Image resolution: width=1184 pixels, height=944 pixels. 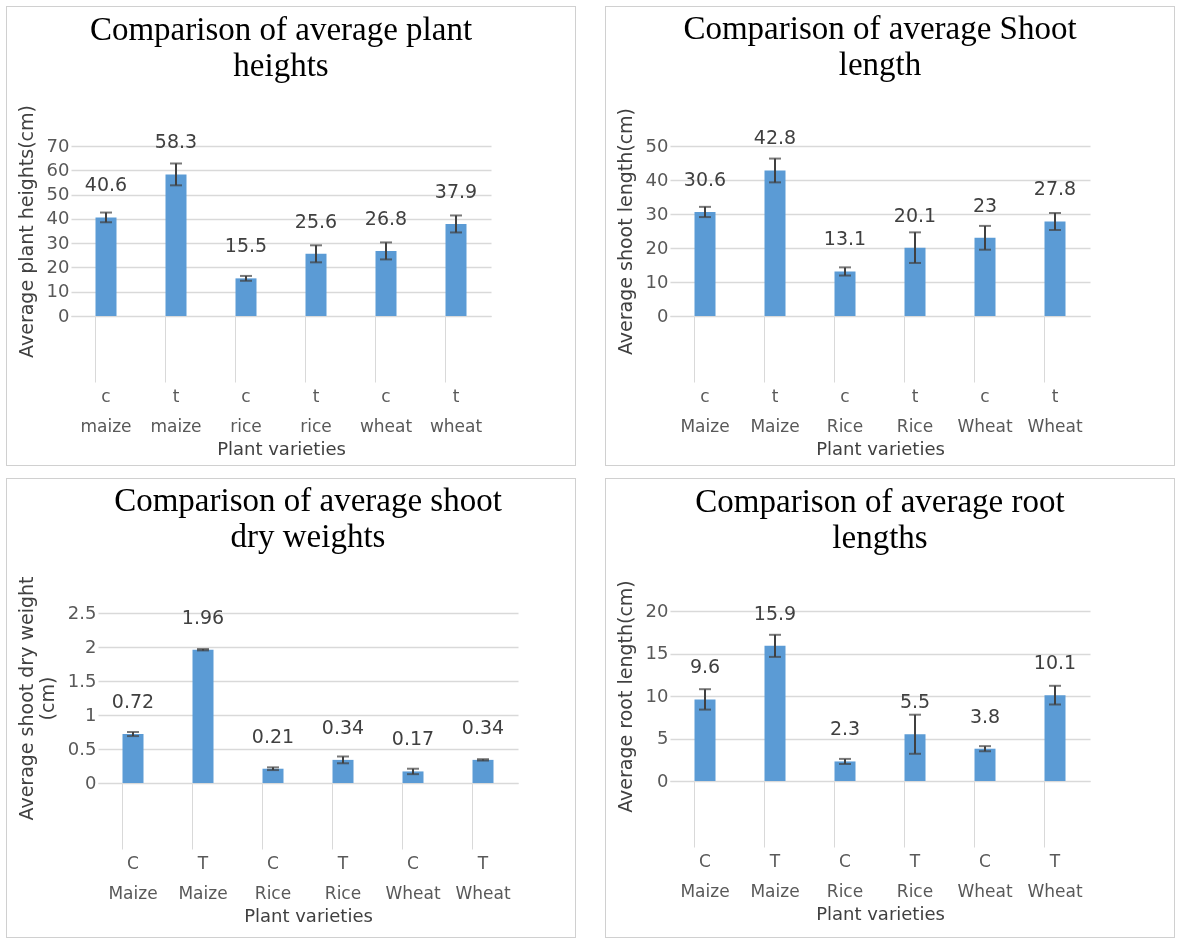 What do you see at coordinates (133, 701) in the screenshot?
I see `data-label: 0.72` at bounding box center [133, 701].